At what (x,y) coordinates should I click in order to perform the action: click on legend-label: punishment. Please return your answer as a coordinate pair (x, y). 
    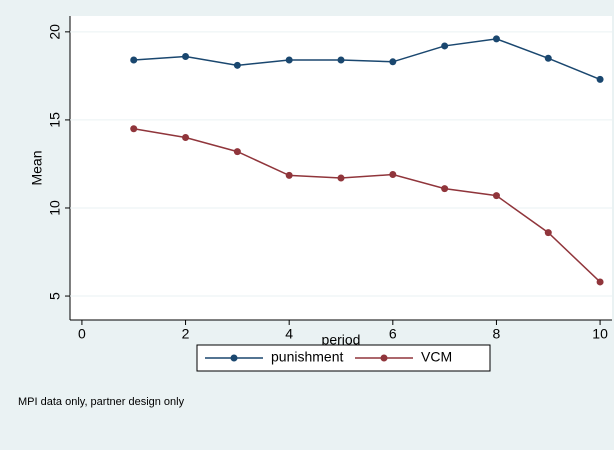
    Looking at the image, I should click on (307, 357).